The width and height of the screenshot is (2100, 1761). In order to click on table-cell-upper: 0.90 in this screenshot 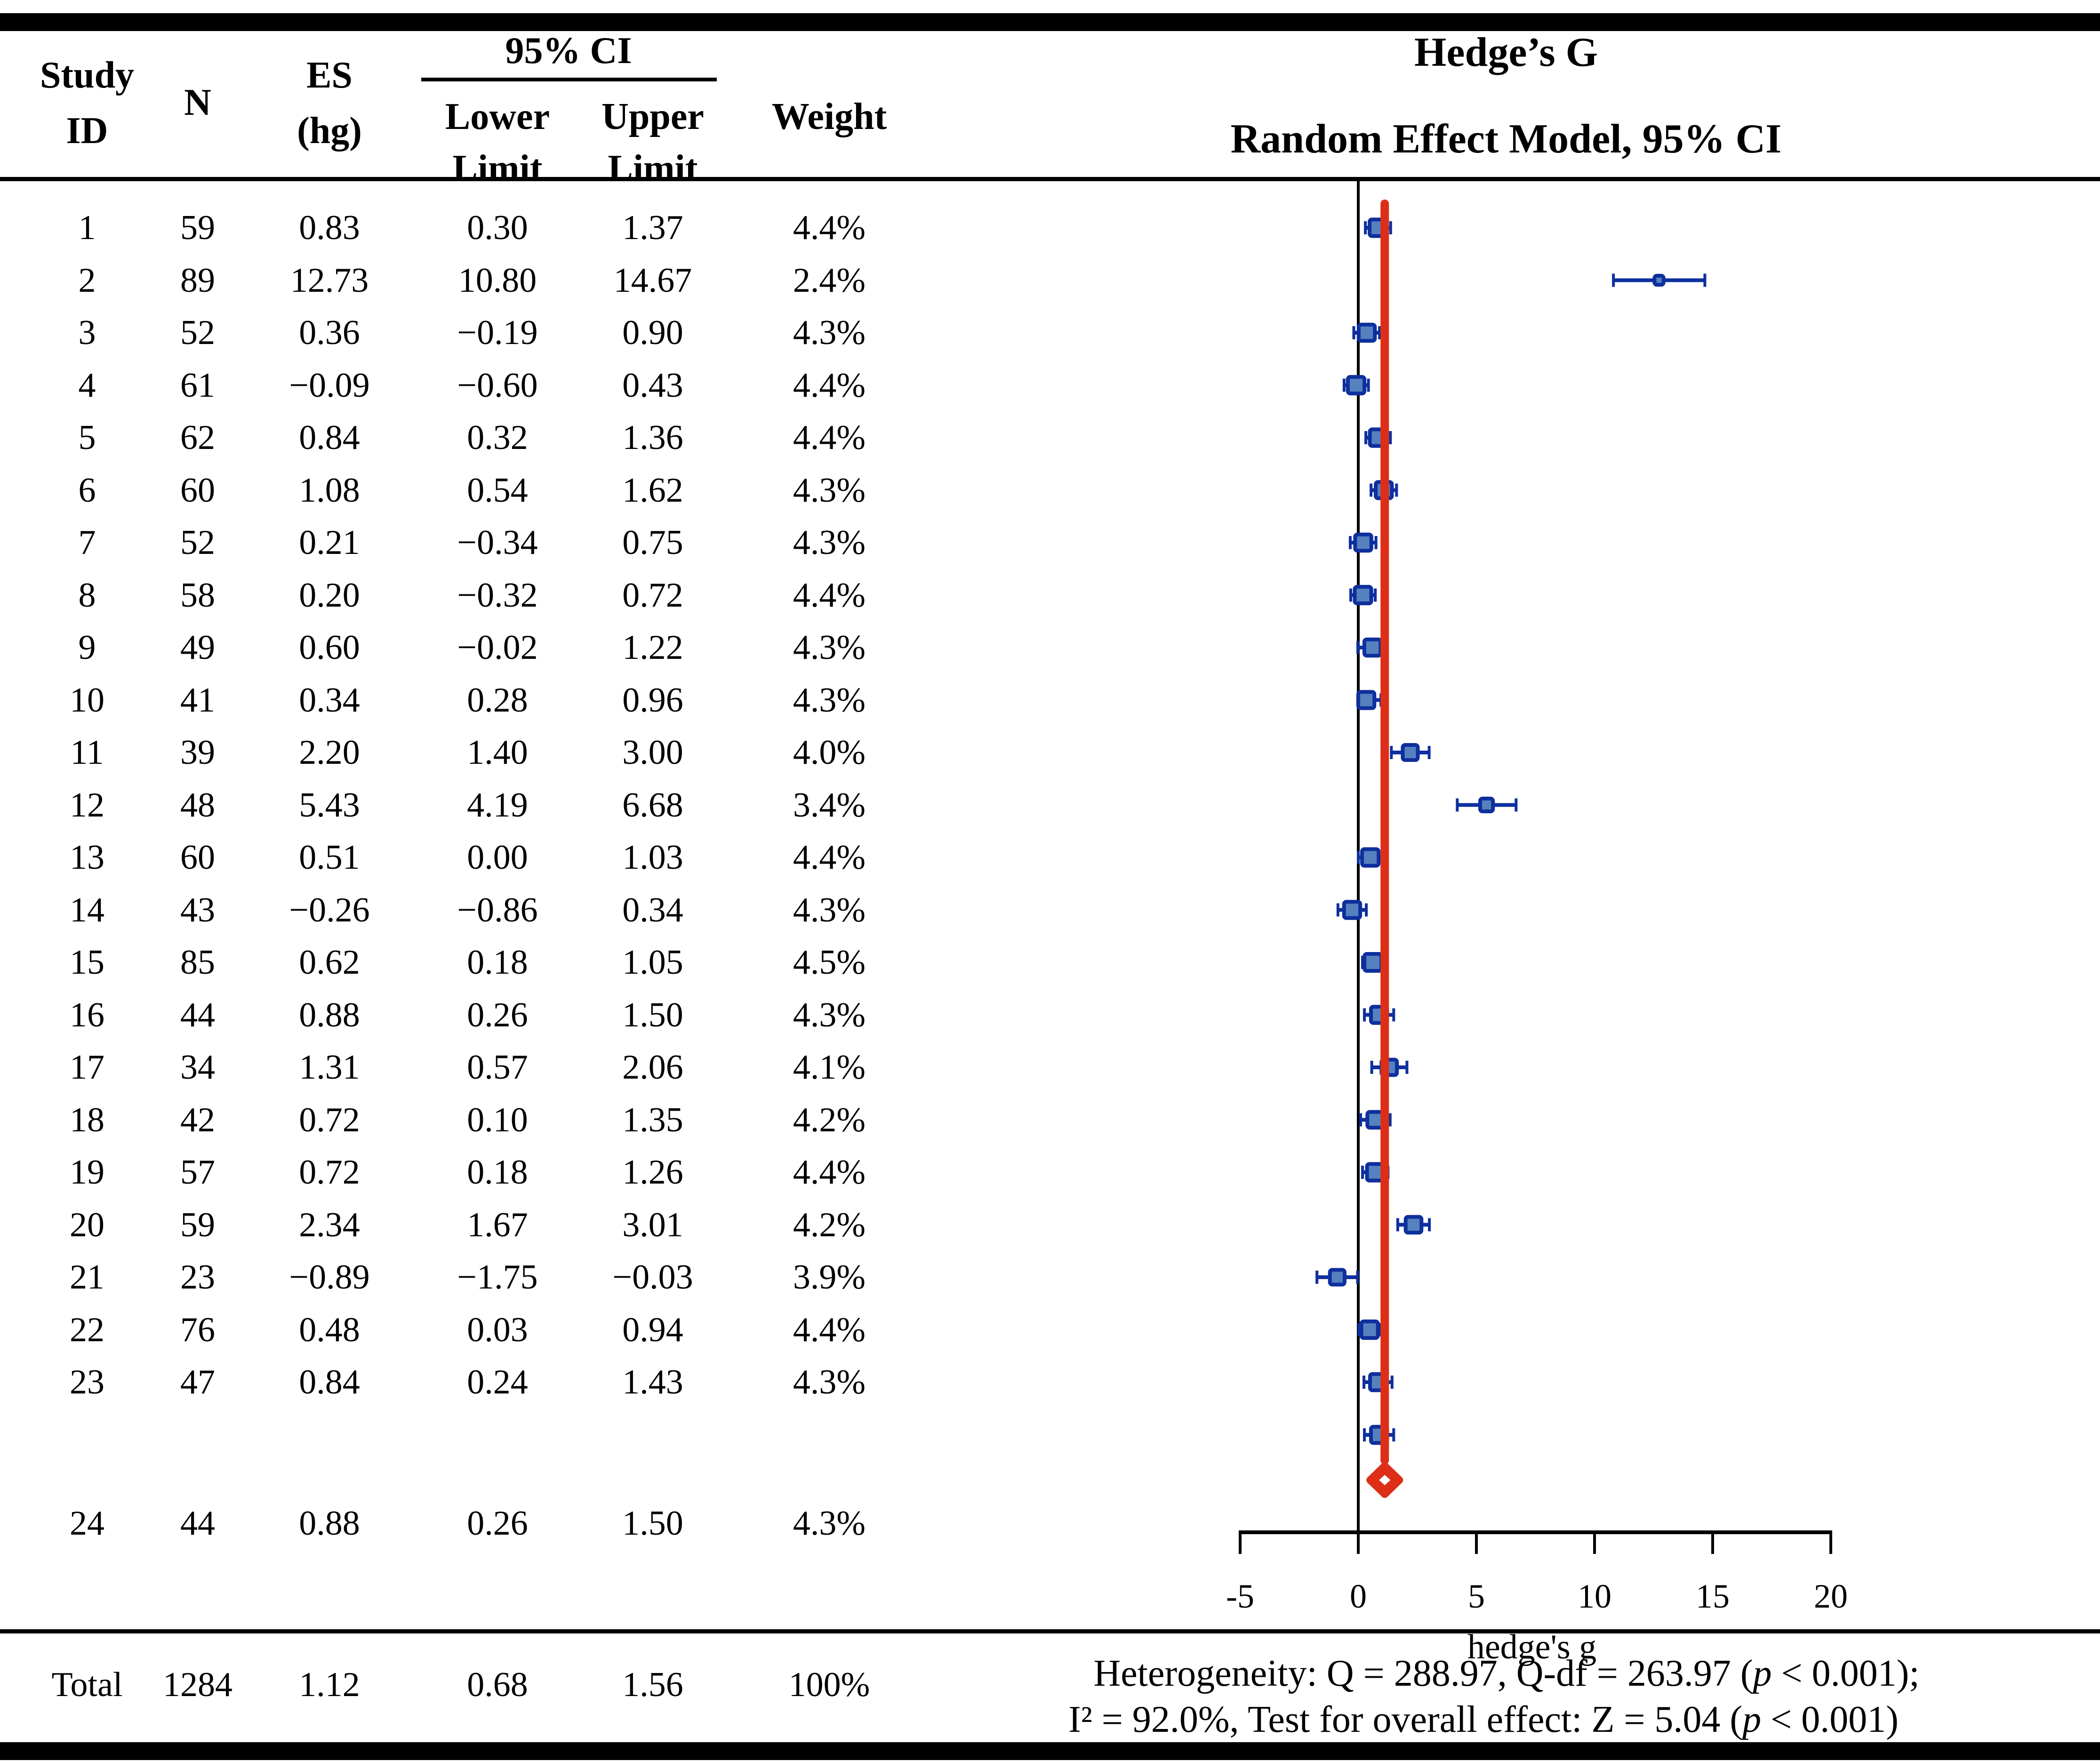, I will do `click(652, 332)`.